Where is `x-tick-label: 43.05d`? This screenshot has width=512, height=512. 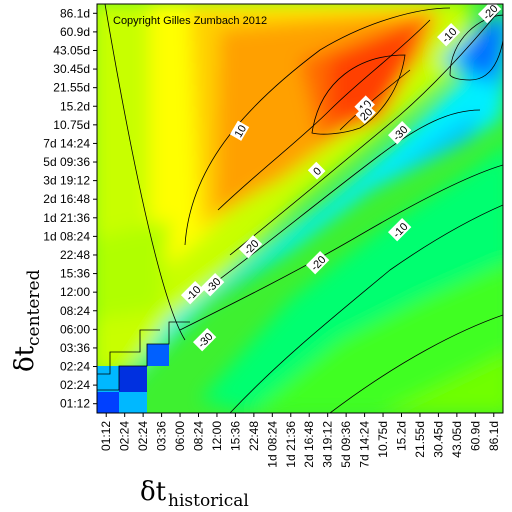
x-tick-label: 43.05d is located at coordinates (457, 439).